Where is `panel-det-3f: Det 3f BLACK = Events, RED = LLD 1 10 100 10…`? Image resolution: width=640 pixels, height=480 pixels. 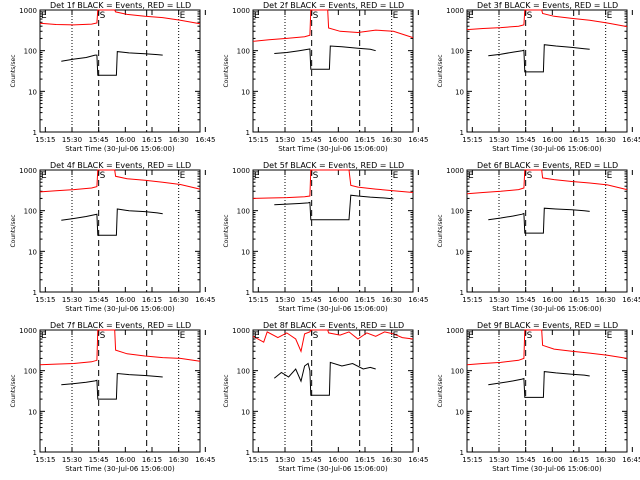
panel-det-3f: Det 3f BLACK = Events, RED = LLD 1 10 100 10… is located at coordinates (538, 77).